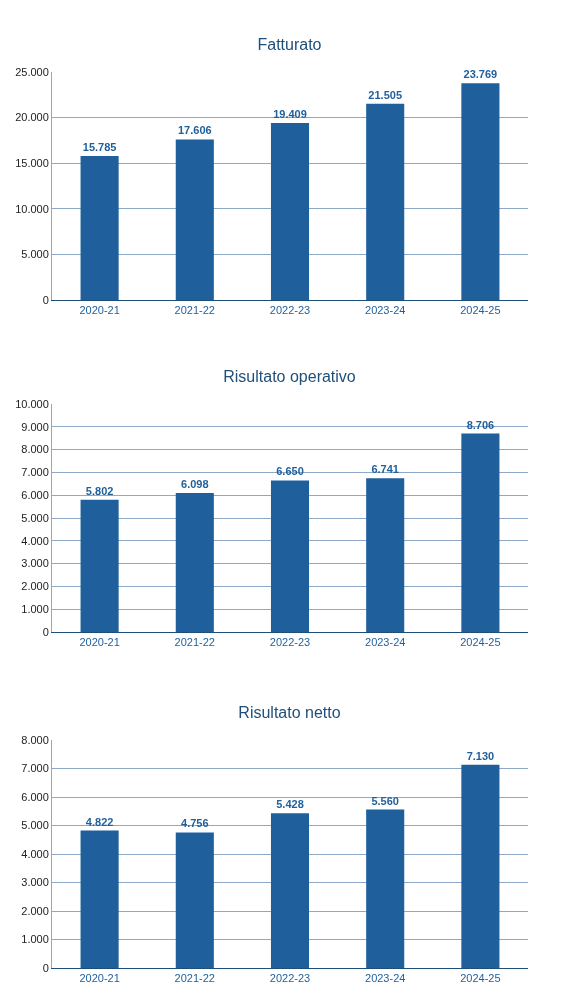  I want to click on data-label: 5.428, so click(290, 804).